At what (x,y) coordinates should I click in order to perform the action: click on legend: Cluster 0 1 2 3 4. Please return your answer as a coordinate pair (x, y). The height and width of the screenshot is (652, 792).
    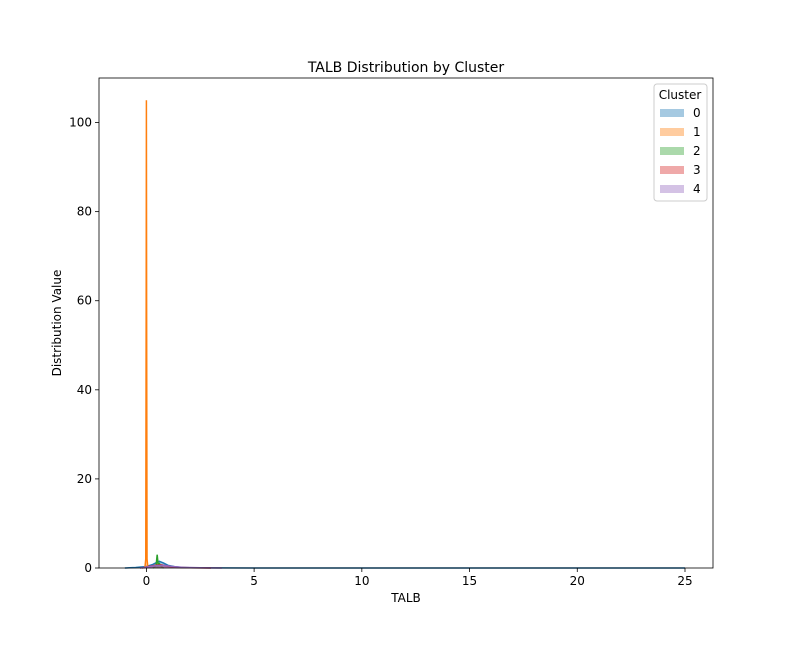
    Looking at the image, I should click on (680, 142).